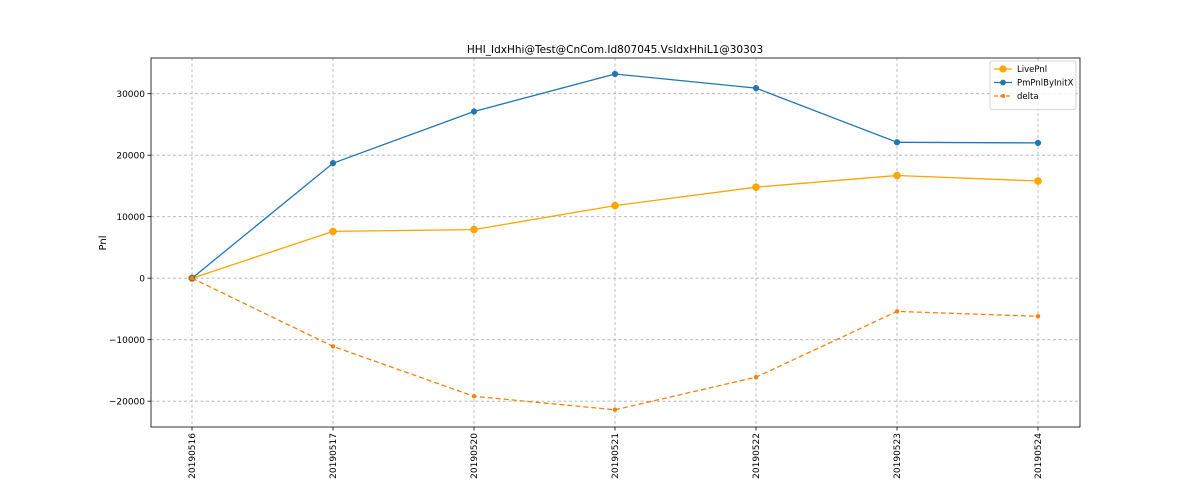  What do you see at coordinates (1003, 96) in the screenshot?
I see `legend-marker-delta` at bounding box center [1003, 96].